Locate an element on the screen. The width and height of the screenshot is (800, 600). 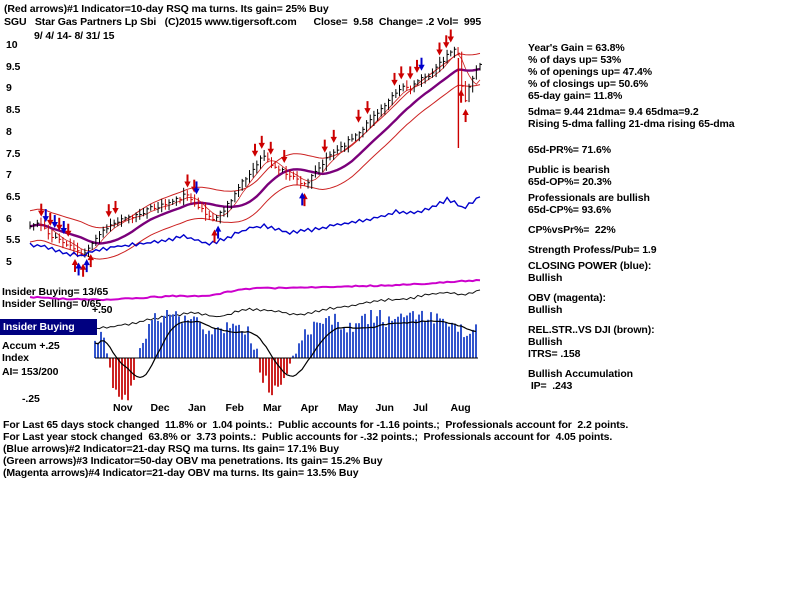
stat-group: Professionals are bullish 65d-CP%= 93.6% is located at coordinates (631, 204).